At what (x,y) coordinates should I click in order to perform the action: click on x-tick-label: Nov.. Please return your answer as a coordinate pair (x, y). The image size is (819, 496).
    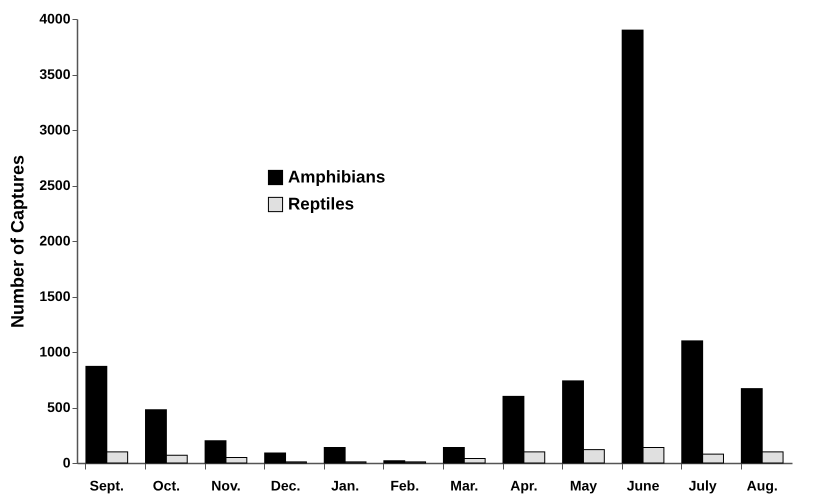
    Looking at the image, I should click on (226, 486).